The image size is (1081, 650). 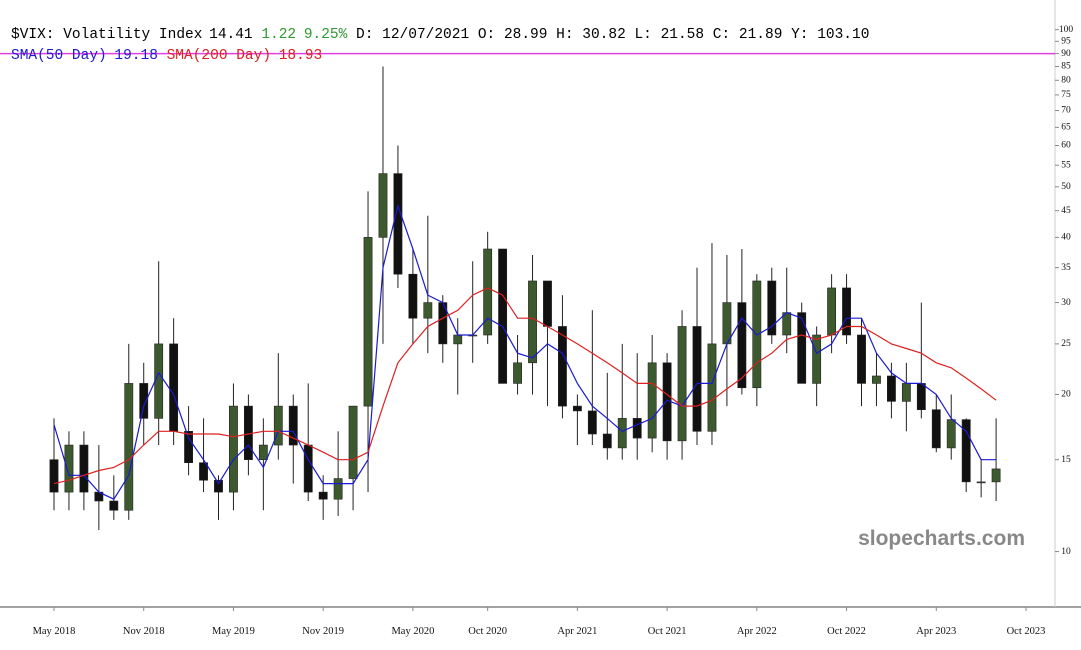 I want to click on y-tick-label: 25, so click(x=1066, y=344).